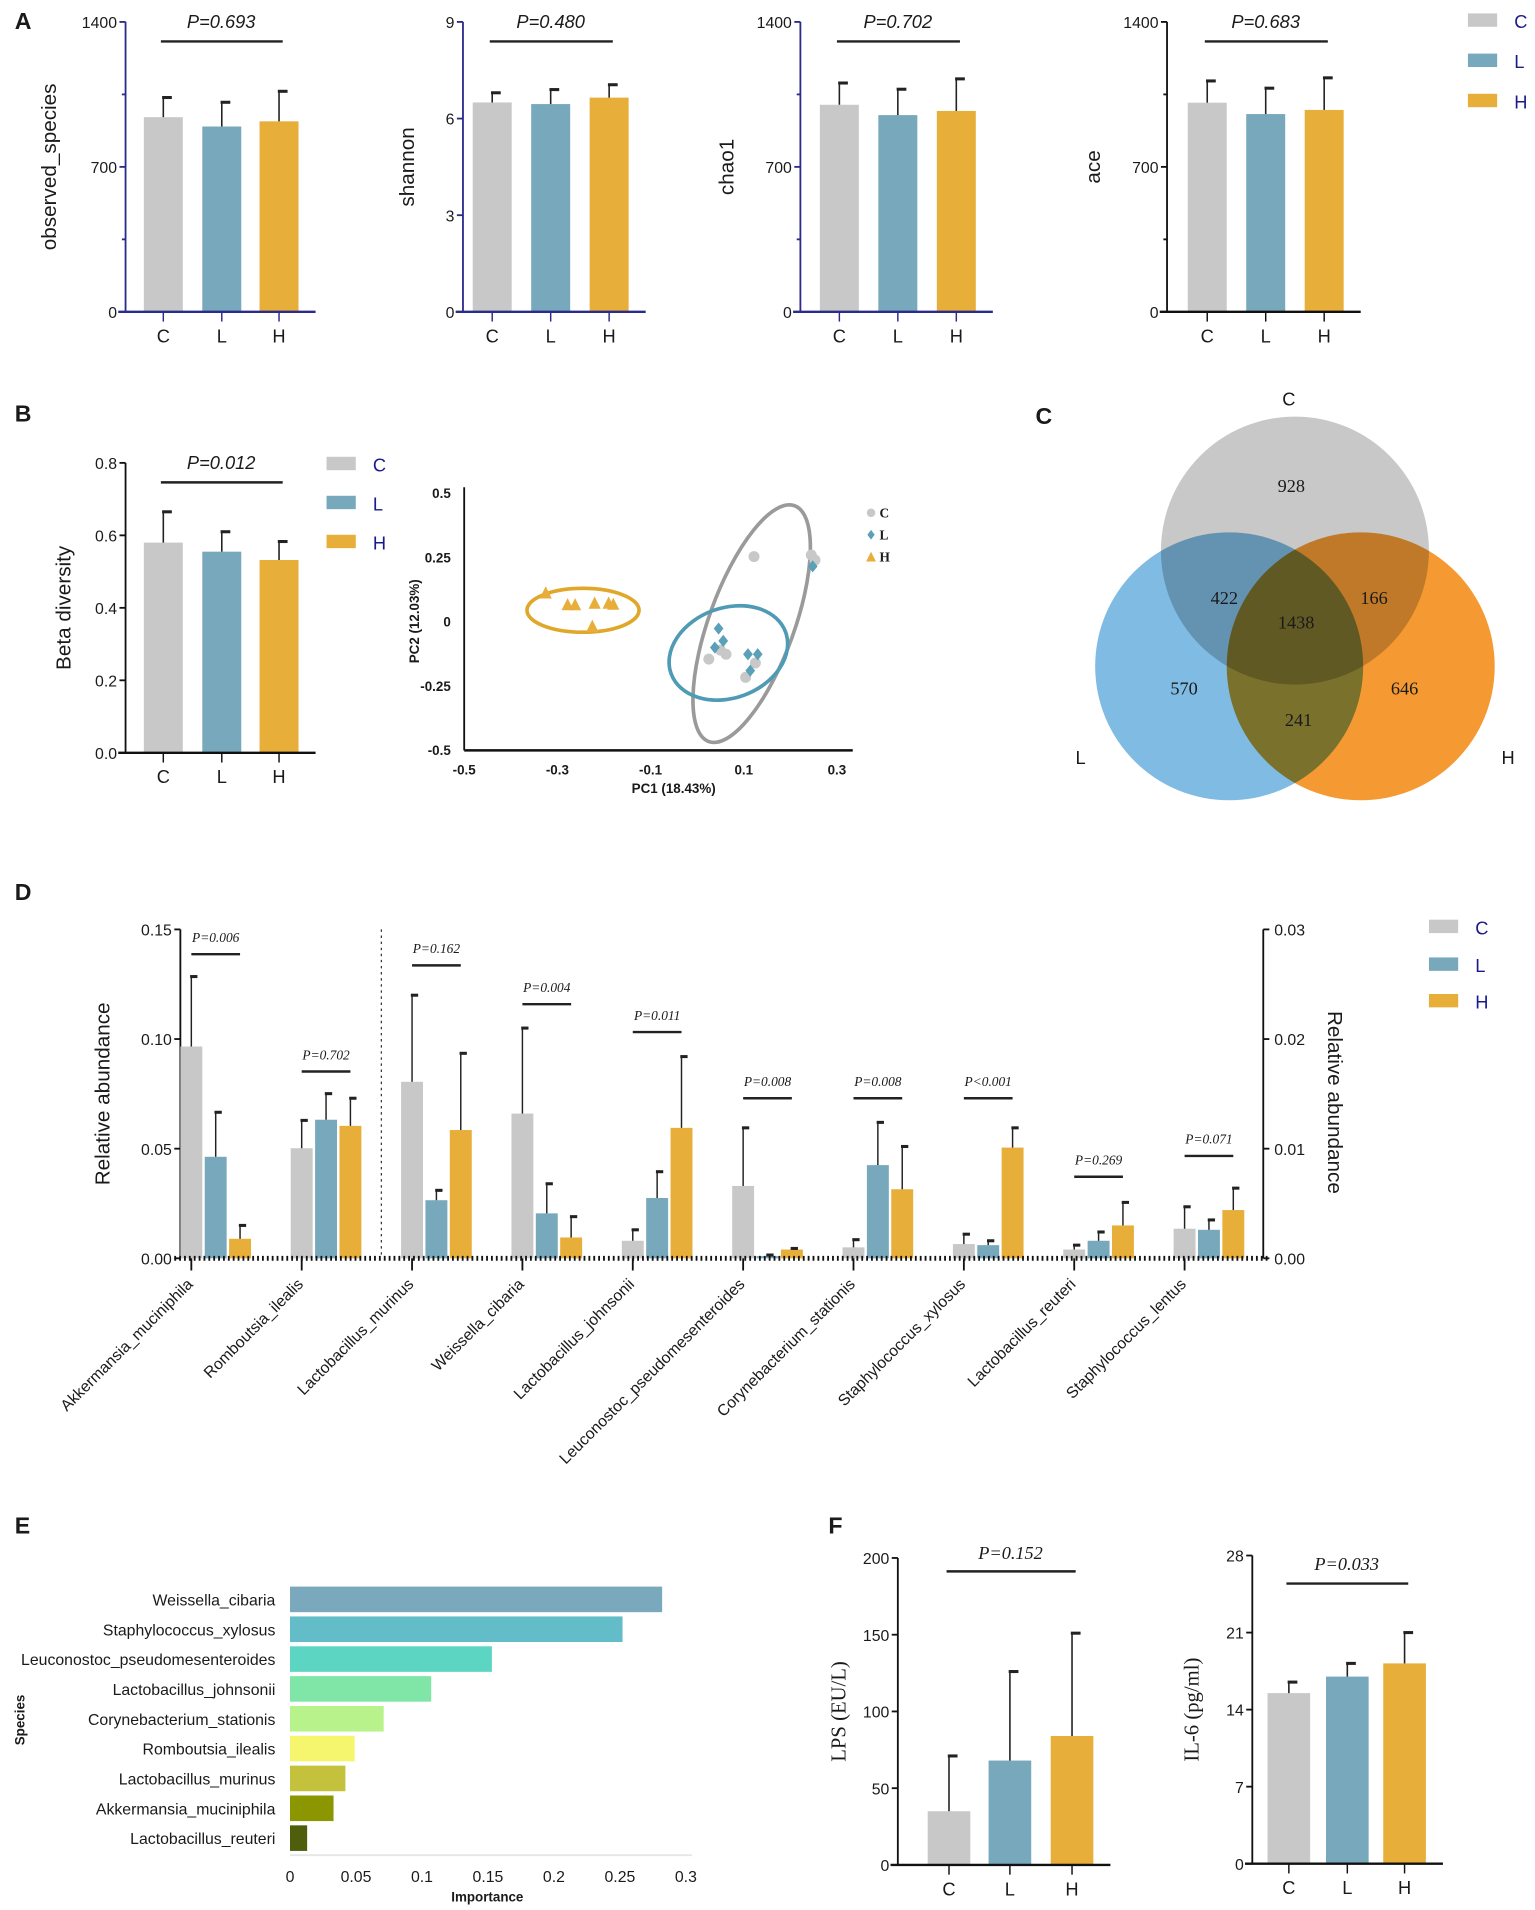 This screenshot has width=1535, height=1910. Describe the element at coordinates (574, 1339) in the screenshot. I see `species-label: Lactobacillus_johnsonii` at that location.